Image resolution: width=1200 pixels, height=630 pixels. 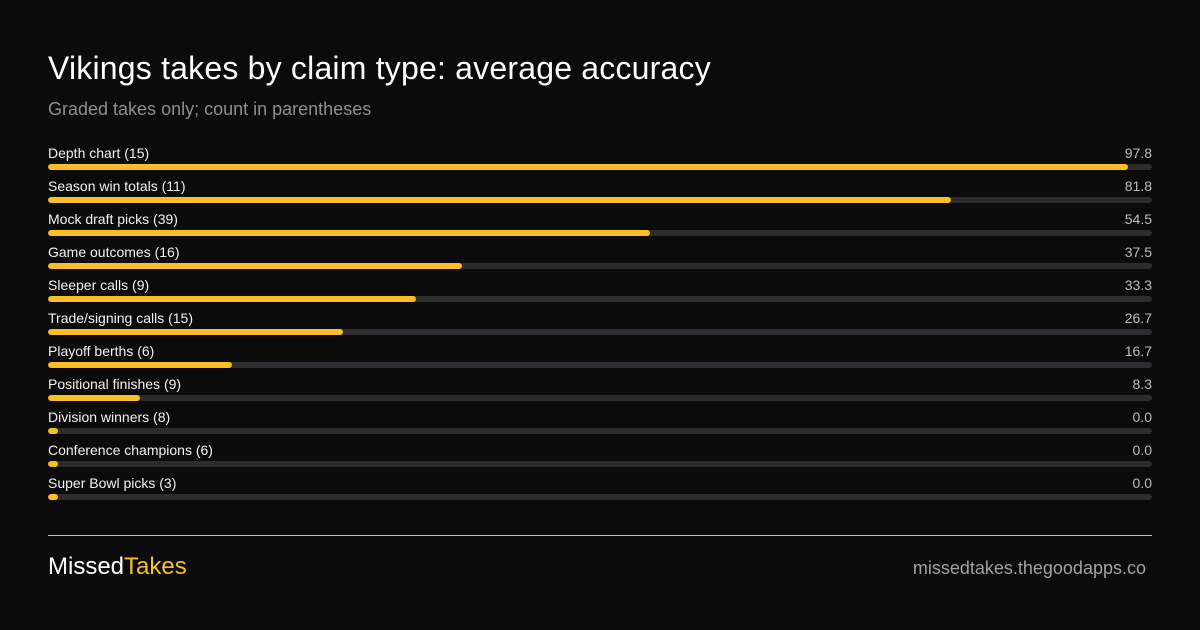 What do you see at coordinates (600, 456) in the screenshot?
I see `bar-row: Conference champions (6) 0.0` at bounding box center [600, 456].